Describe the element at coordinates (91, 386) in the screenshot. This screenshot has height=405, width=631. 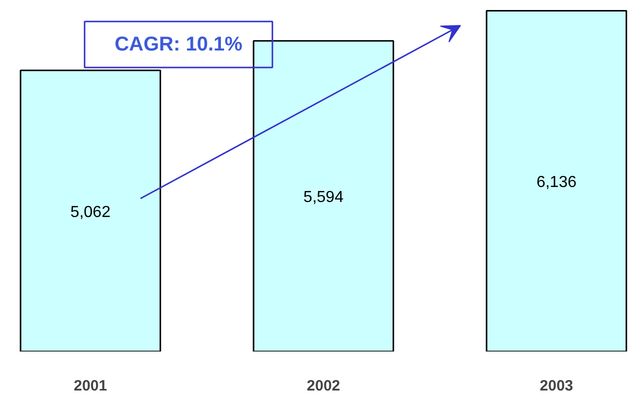
I see `x-tick-label: 2001` at that location.